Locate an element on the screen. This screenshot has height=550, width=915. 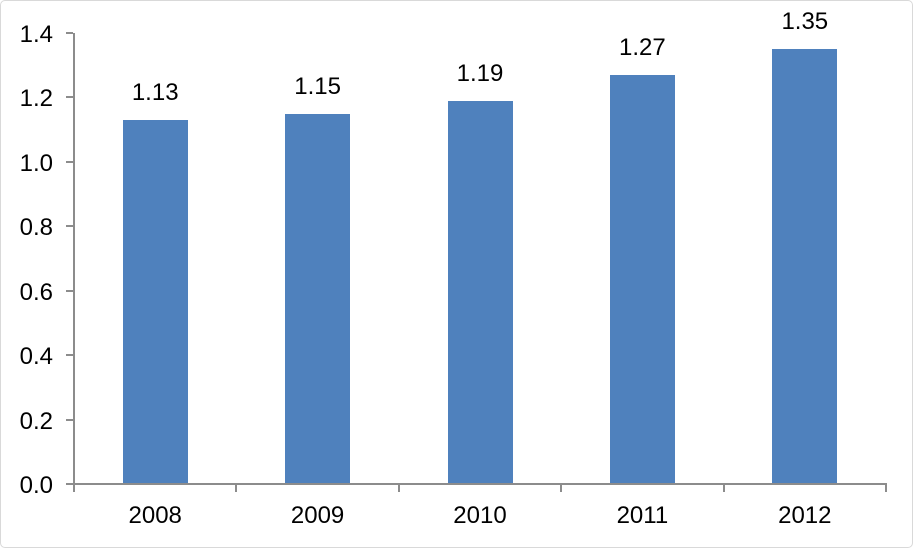
y-tick-label: 0.2 is located at coordinates (36, 421).